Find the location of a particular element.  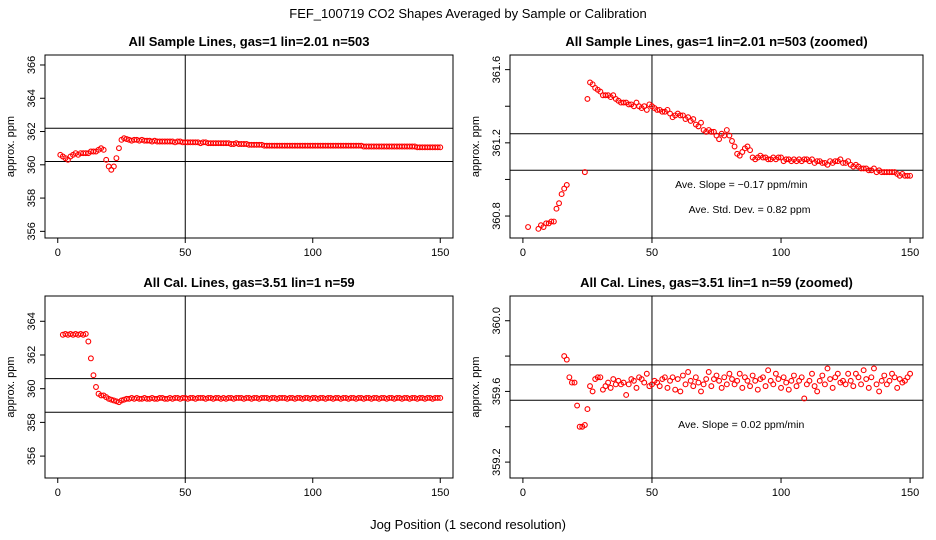

y-tick-label: 359.6 is located at coordinates (497, 392).